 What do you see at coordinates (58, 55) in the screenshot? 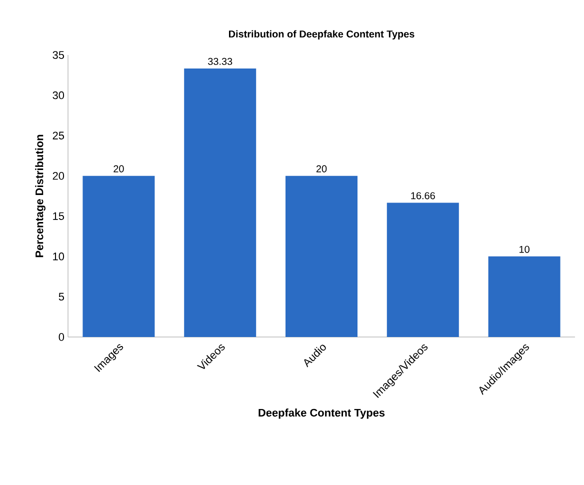
I see `y-tick-label: 35` at bounding box center [58, 55].